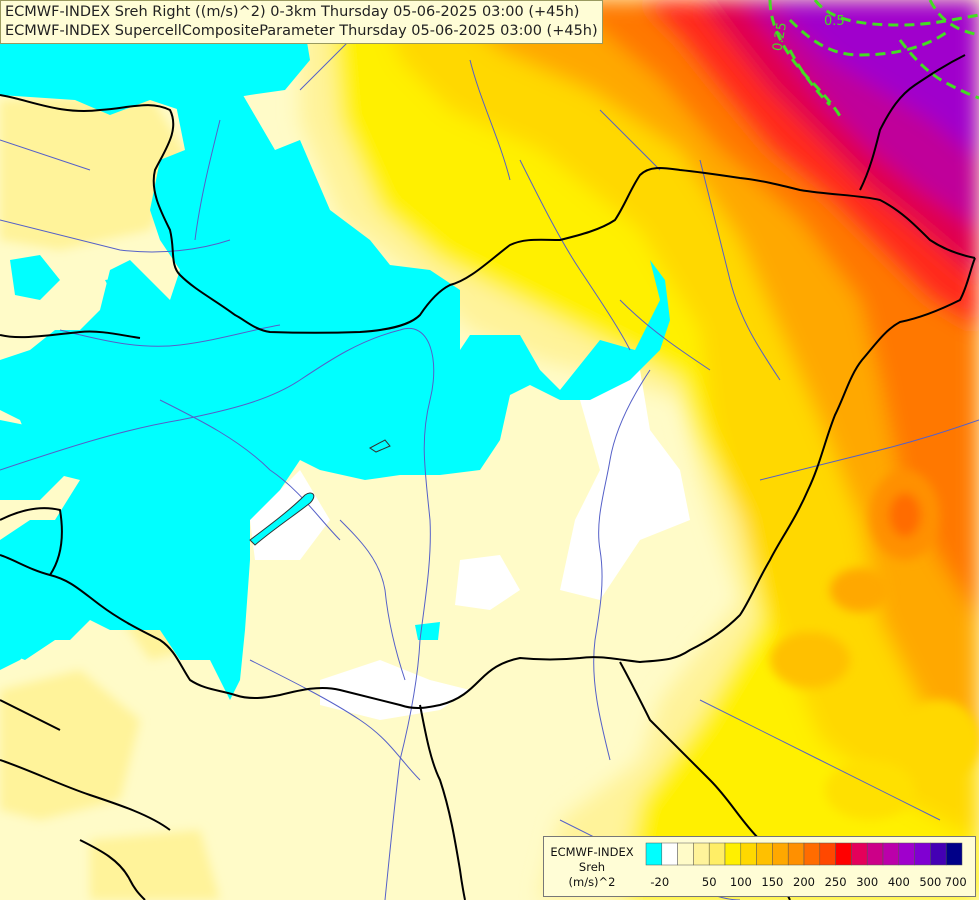 The width and height of the screenshot is (979, 900). What do you see at coordinates (592, 852) in the screenshot?
I see `legend-caption-line-1: ECMWF-INDEX` at bounding box center [592, 852].